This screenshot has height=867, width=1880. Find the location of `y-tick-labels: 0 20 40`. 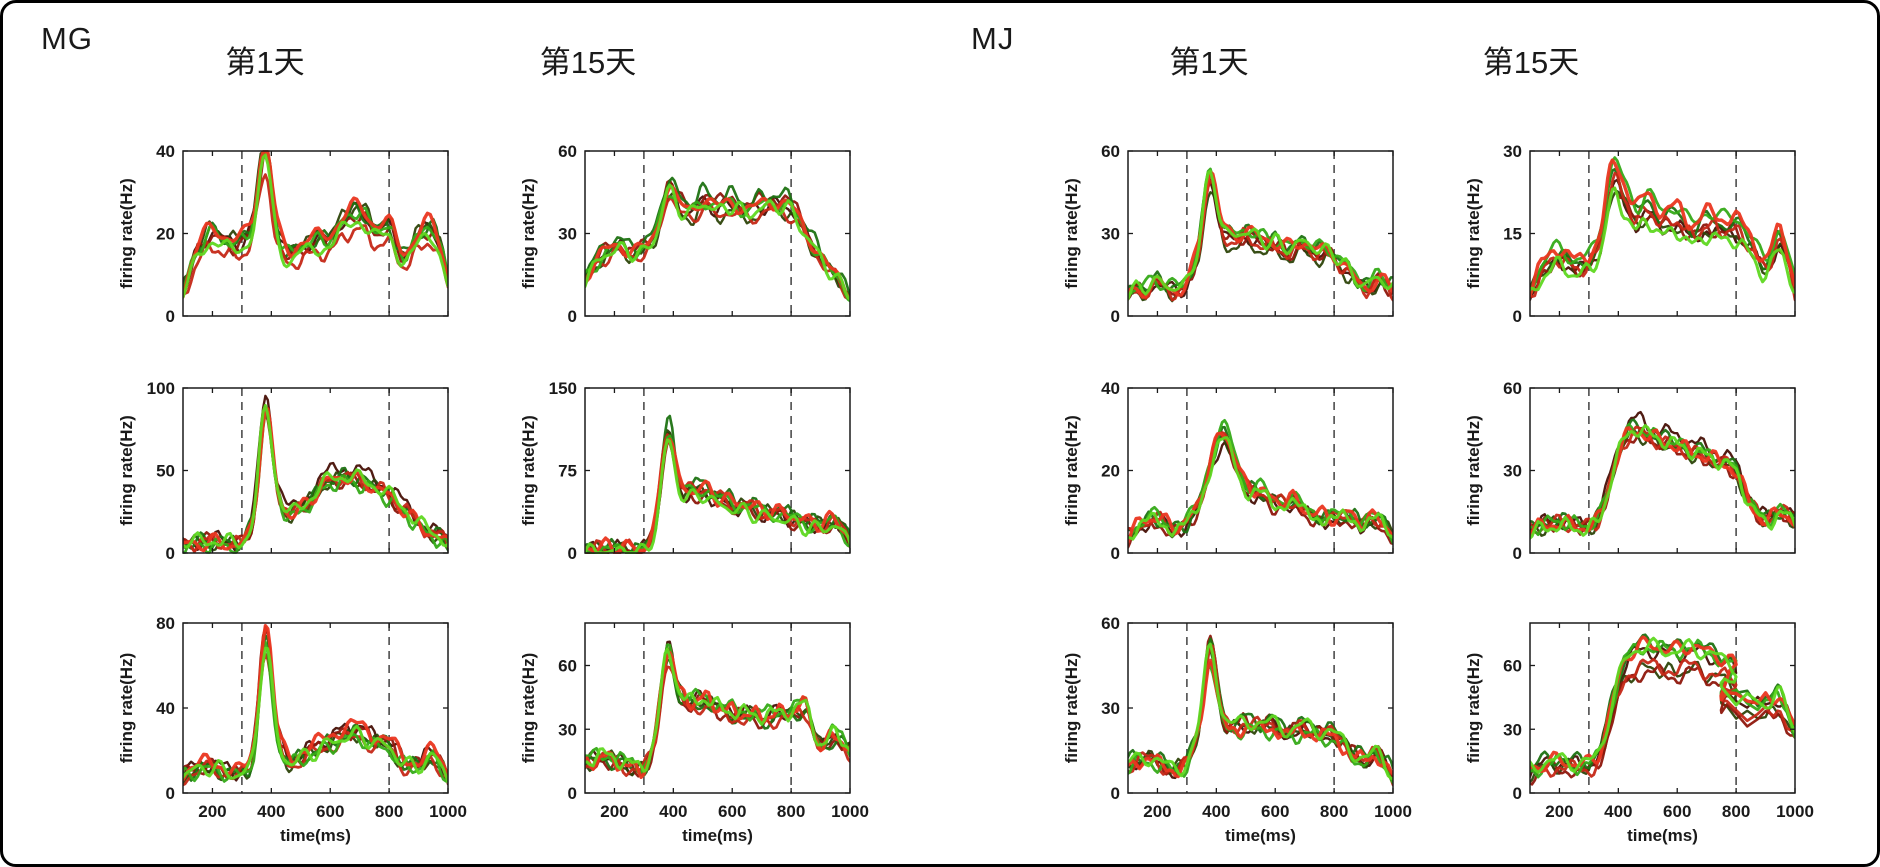

y-tick-labels: 0 20 40 is located at coordinates (165, 234).